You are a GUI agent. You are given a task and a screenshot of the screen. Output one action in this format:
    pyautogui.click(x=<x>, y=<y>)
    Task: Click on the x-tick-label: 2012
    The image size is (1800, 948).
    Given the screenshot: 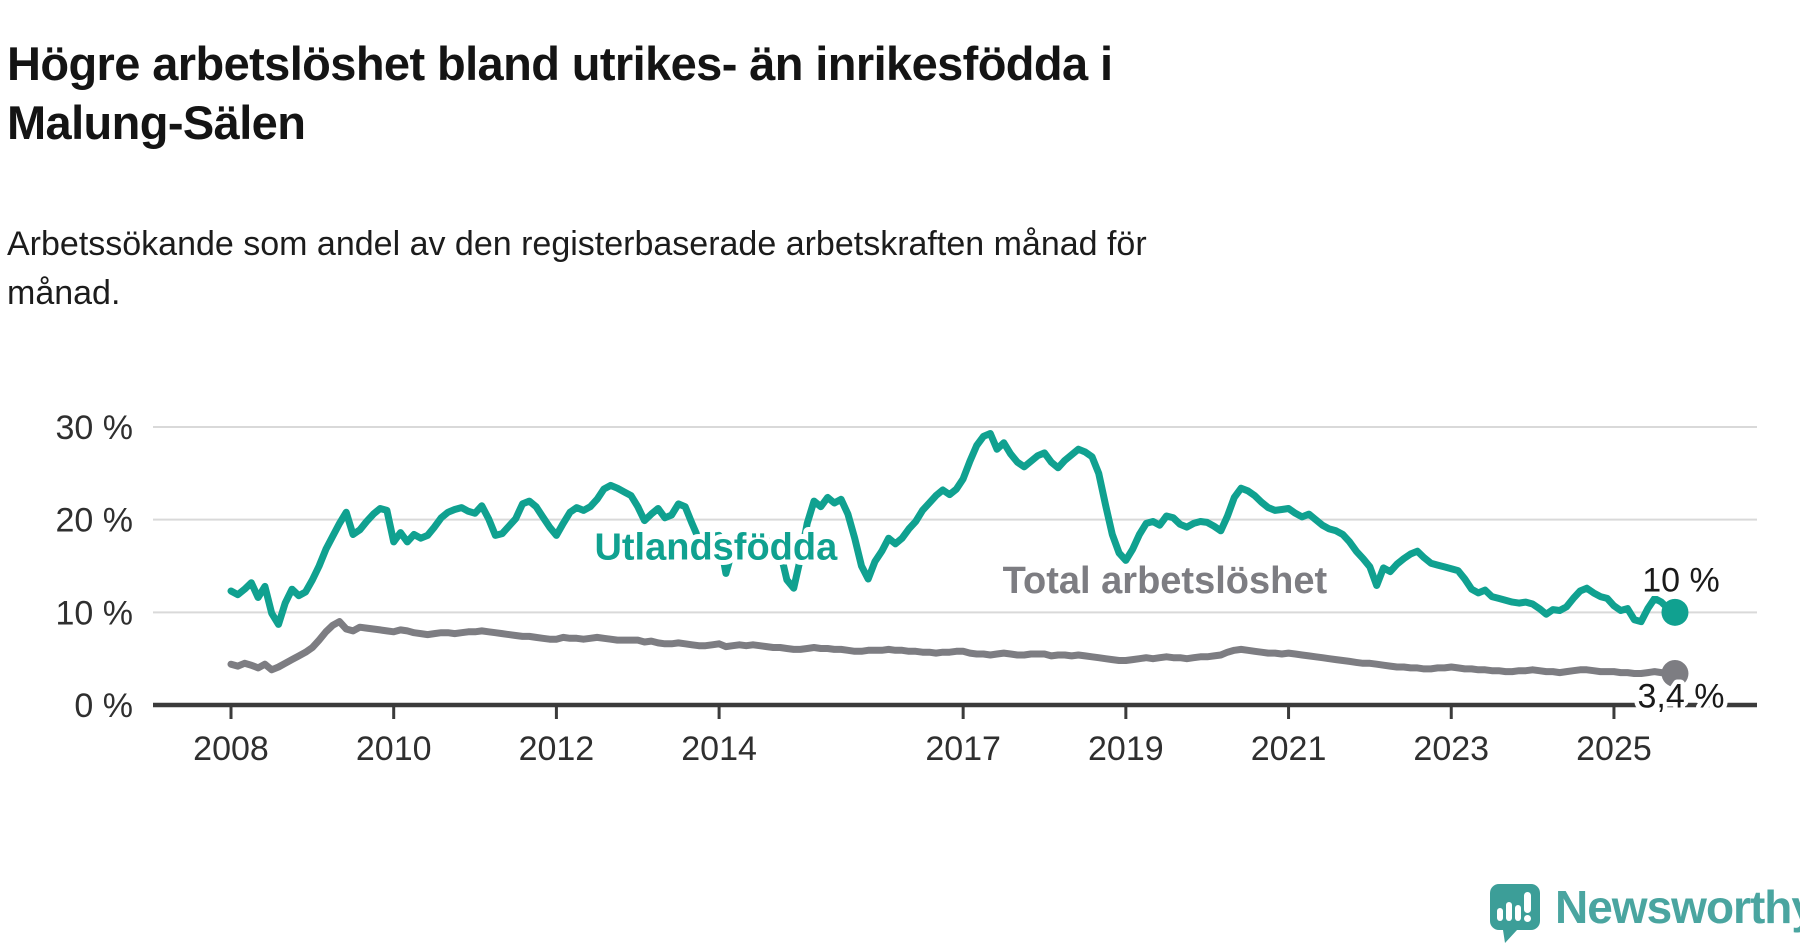 What is the action you would take?
    pyautogui.click(x=557, y=749)
    